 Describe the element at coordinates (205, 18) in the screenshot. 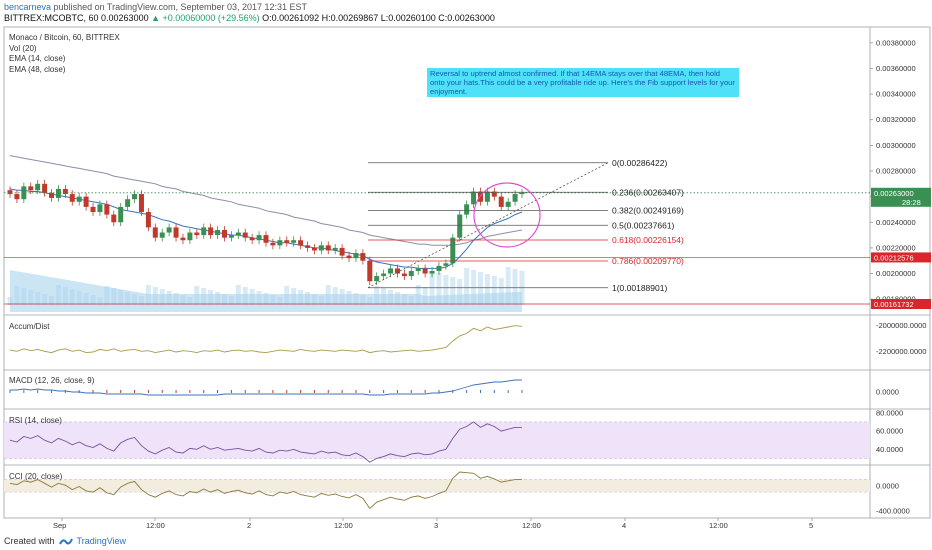

I see `price-change: ▲ +0.00060000 (+29.56%)` at that location.